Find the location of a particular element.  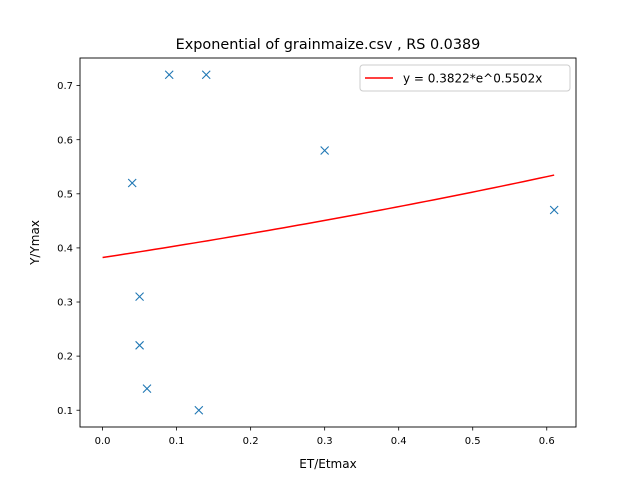

x-tick-label: 0.2 is located at coordinates (251, 441).